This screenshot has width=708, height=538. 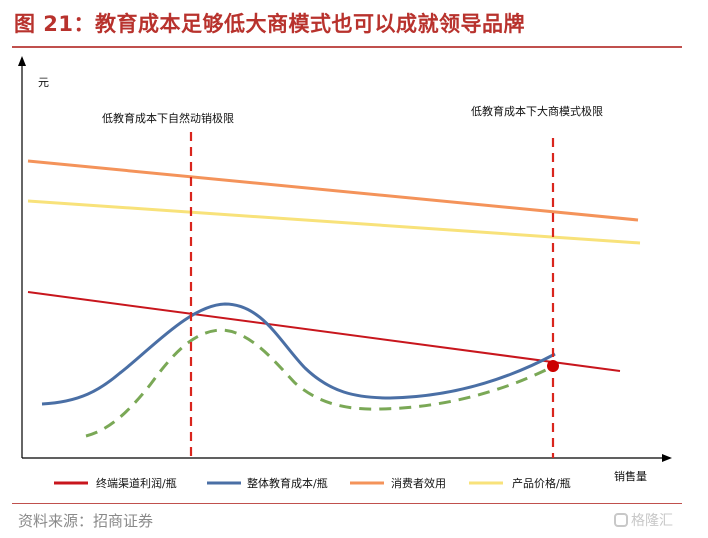 What do you see at coordinates (43, 82) in the screenshot?
I see `y-axis-label: 元` at bounding box center [43, 82].